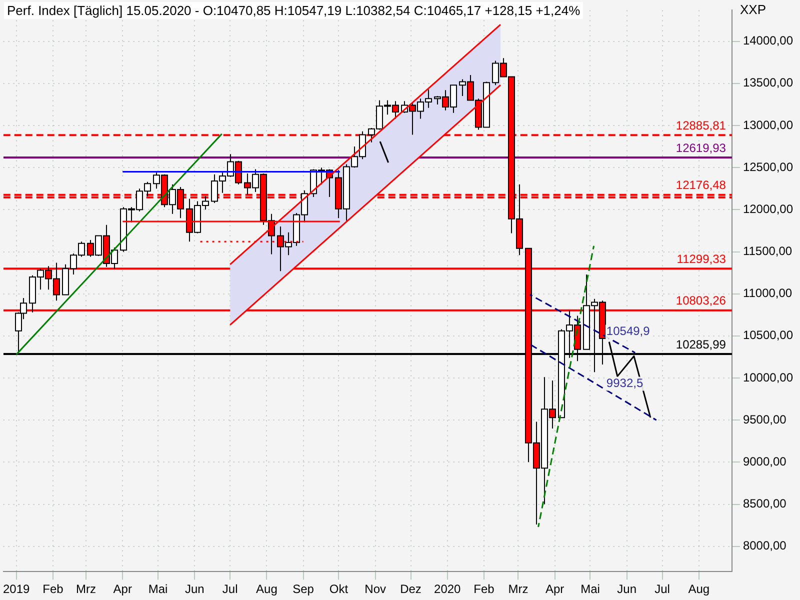  I want to click on annotation: 9932,5, so click(625, 383).